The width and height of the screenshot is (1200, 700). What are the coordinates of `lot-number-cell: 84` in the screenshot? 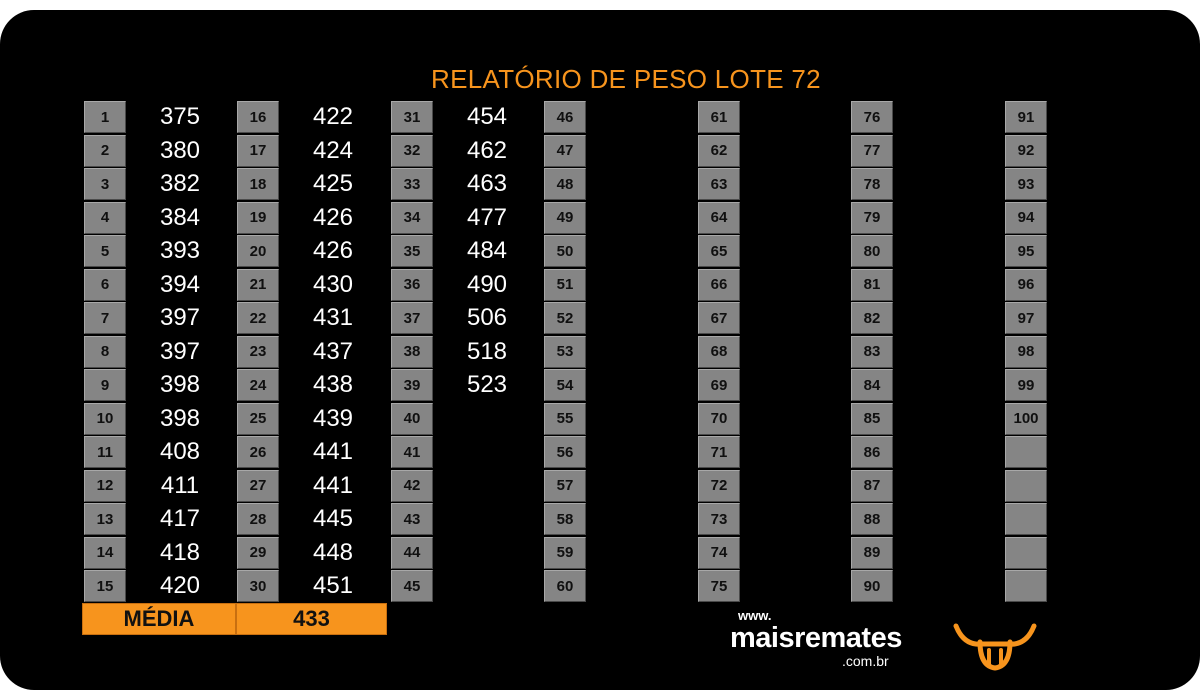 It's located at (872, 385).